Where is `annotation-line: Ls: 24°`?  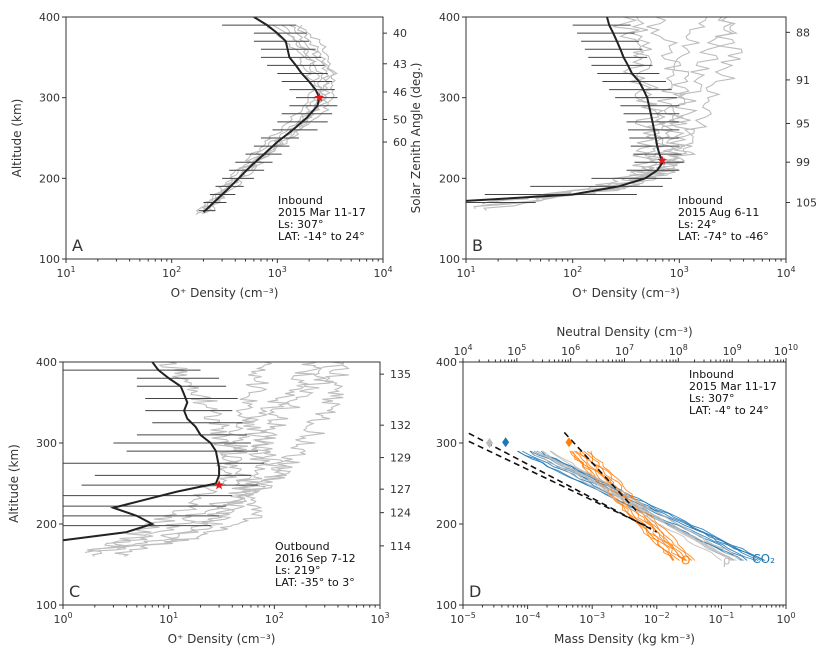
annotation-line: Ls: 24° is located at coordinates (697, 224).